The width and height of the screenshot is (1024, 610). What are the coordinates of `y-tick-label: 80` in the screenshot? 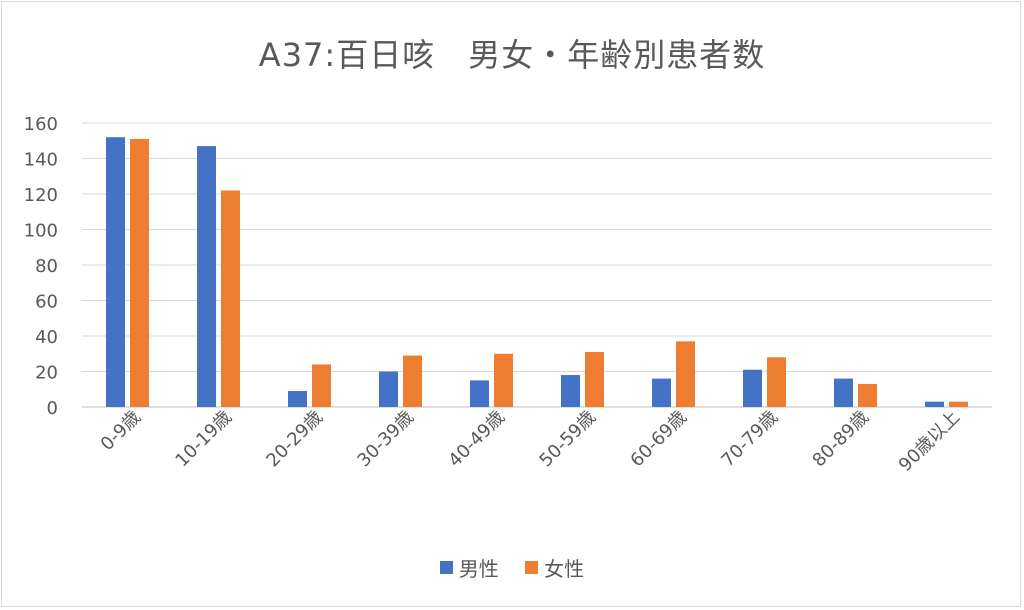 It's located at (46, 266).